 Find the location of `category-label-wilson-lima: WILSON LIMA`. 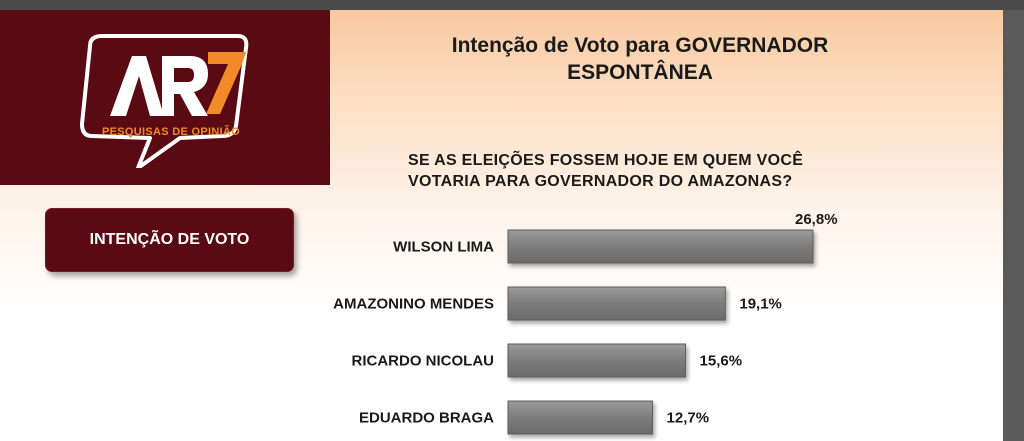

category-label-wilson-lima: WILSON LIMA is located at coordinates (443, 247).